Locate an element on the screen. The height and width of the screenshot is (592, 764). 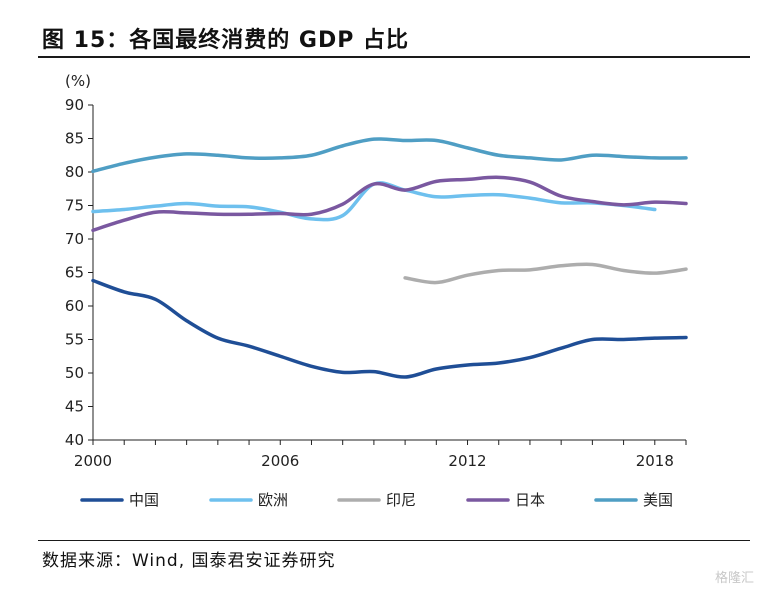
legend-label: 美国 is located at coordinates (658, 500).